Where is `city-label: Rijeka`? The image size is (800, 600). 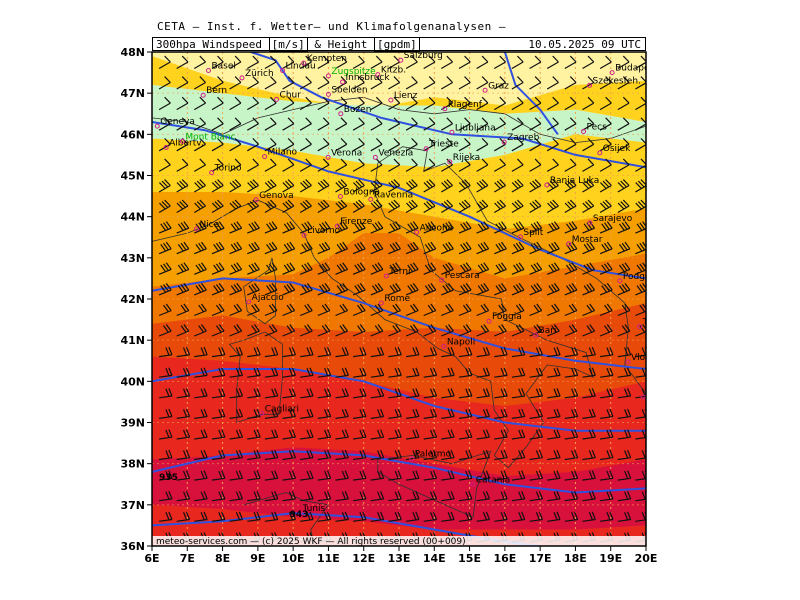
city-label: Rijeka is located at coordinates (466, 158).